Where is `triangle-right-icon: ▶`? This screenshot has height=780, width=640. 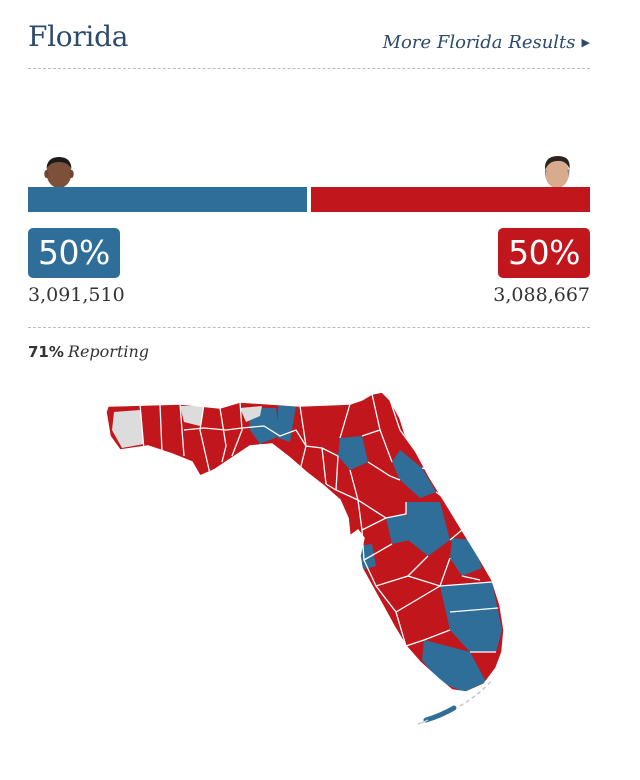 triangle-right-icon: ▶ is located at coordinates (585, 42).